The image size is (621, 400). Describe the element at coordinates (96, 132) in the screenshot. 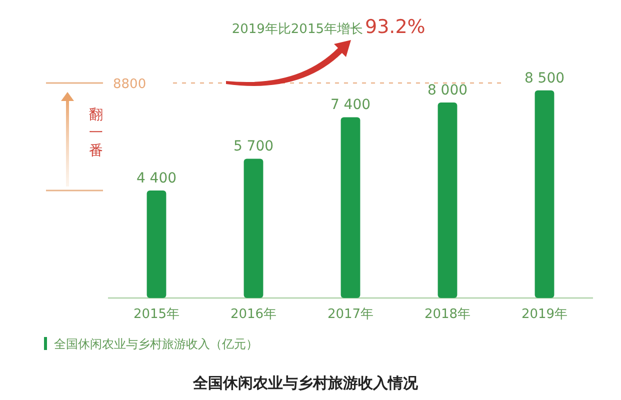

I see `text: 翻一番` at that location.